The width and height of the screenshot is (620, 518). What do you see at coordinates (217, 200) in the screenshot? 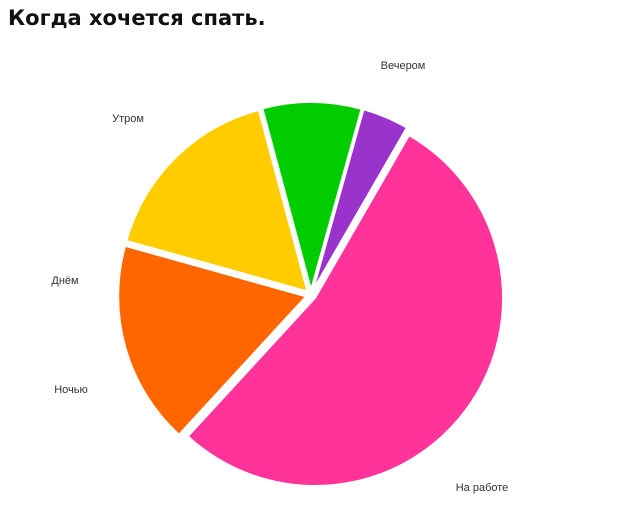
I see `pie-slice-morning` at bounding box center [217, 200].